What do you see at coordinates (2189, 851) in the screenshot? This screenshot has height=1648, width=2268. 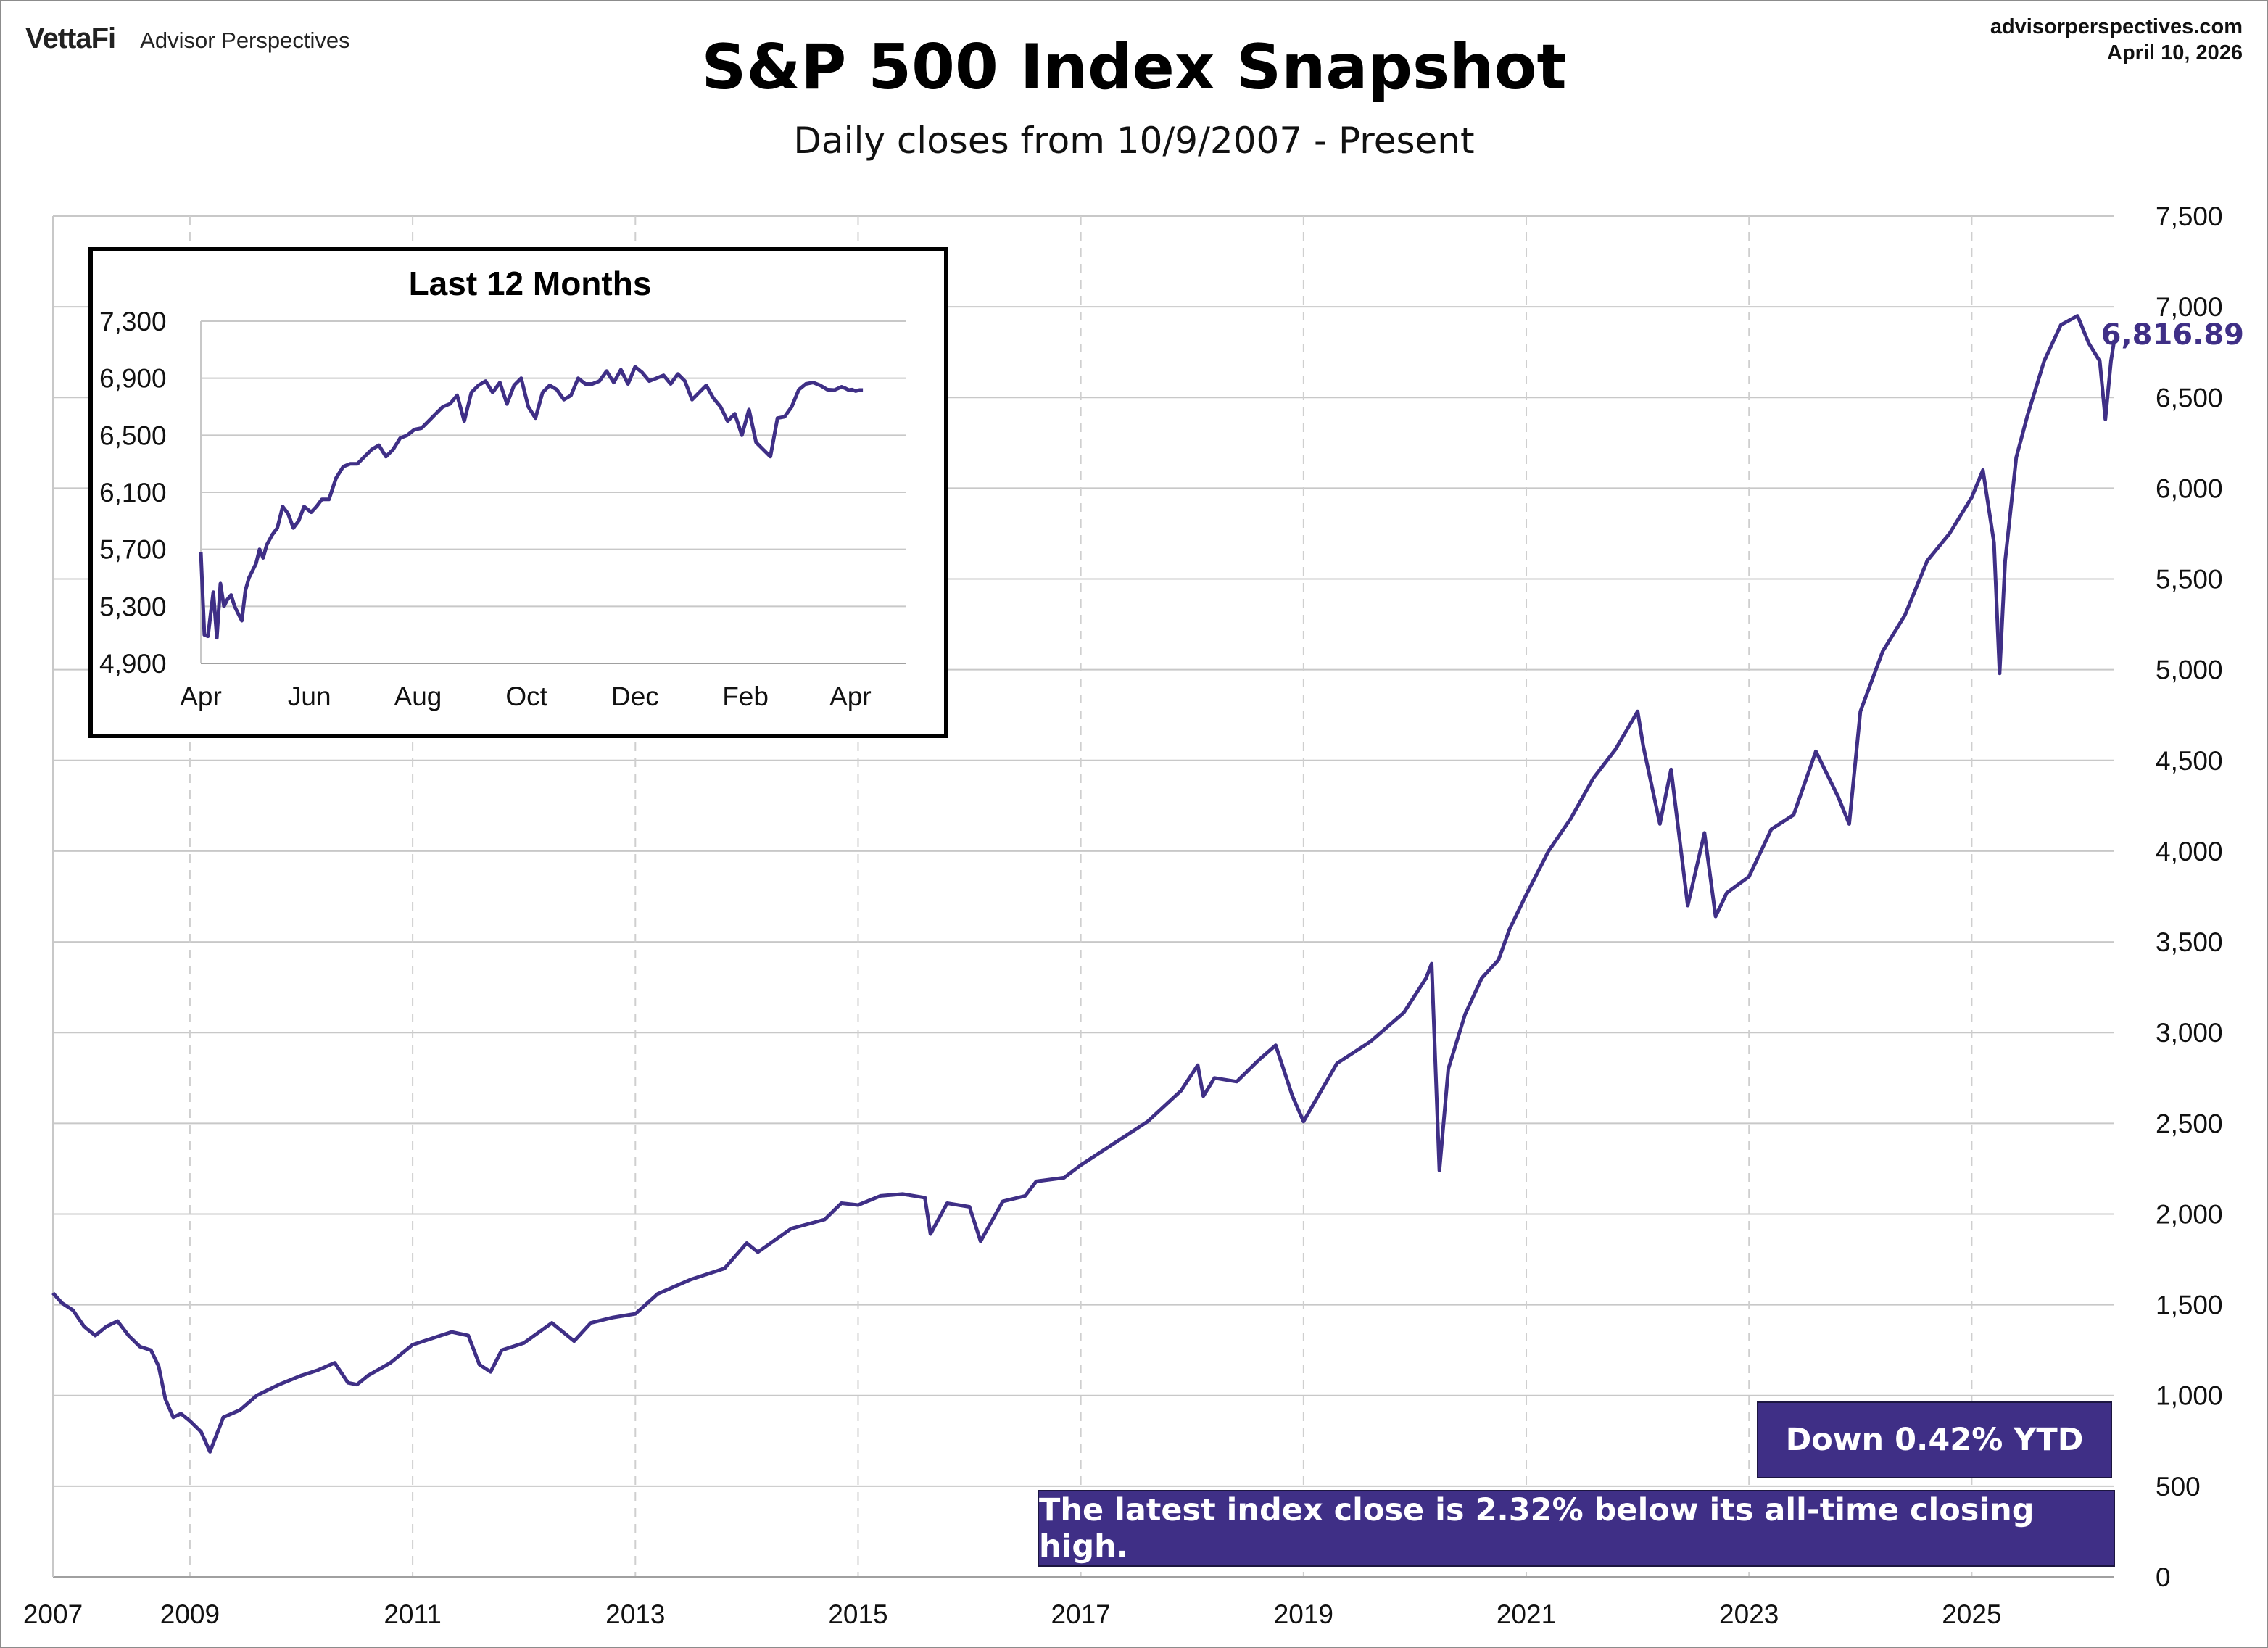 I see `main-y-tick-label: 4,000` at bounding box center [2189, 851].